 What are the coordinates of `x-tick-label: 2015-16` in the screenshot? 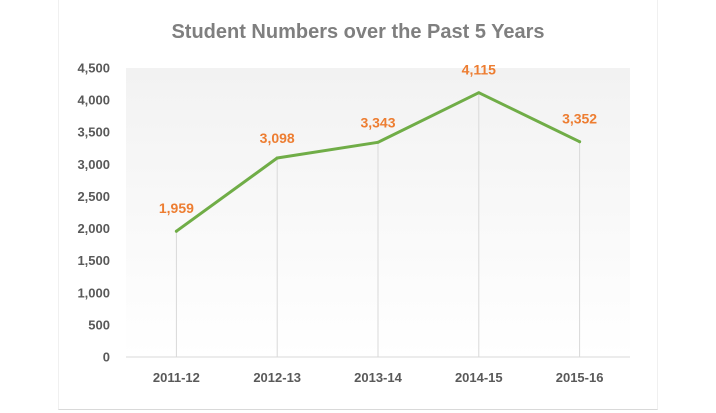 It's located at (580, 377).